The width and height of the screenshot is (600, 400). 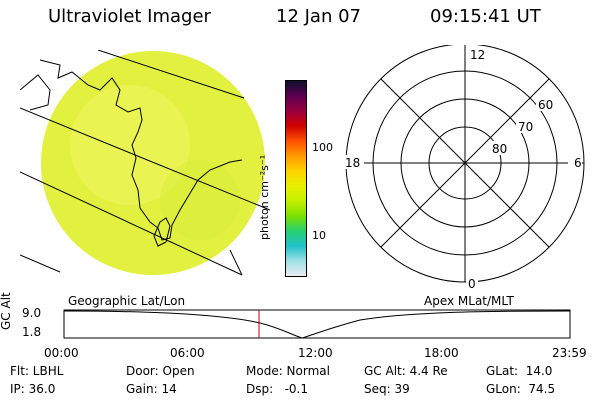 What do you see at coordinates (187, 353) in the screenshot?
I see `timeline-xtick-0600: 06:00` at bounding box center [187, 353].